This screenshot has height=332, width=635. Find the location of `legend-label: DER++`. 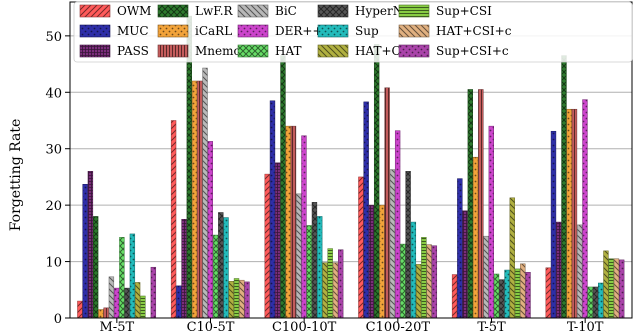

legend-label: DER++ is located at coordinates (299, 31).